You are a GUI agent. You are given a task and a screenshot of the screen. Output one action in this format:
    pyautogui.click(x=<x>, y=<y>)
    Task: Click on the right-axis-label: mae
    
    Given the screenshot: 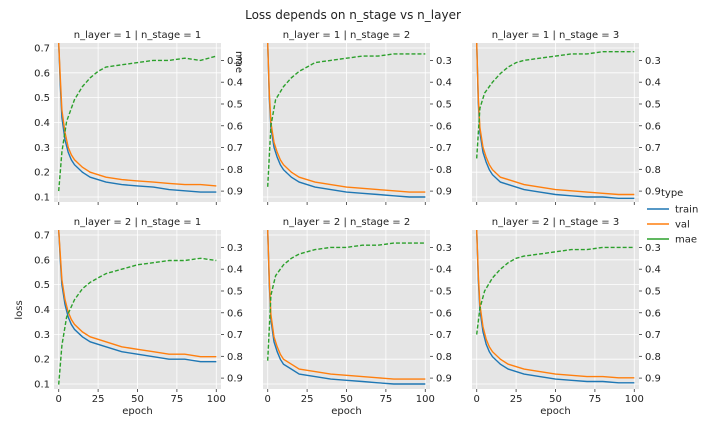 What is the action you would take?
    pyautogui.click(x=238, y=62)
    